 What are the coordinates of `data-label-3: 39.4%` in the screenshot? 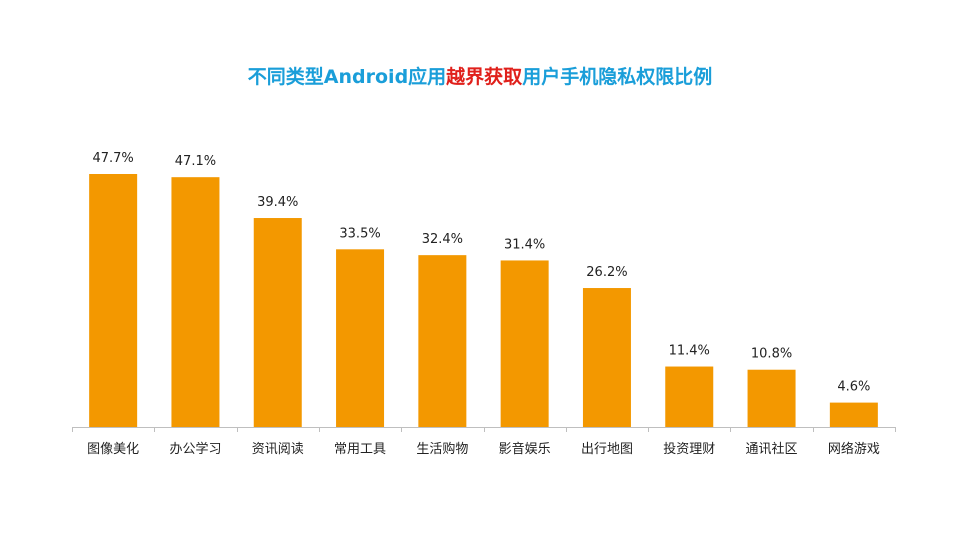 It's located at (277, 202).